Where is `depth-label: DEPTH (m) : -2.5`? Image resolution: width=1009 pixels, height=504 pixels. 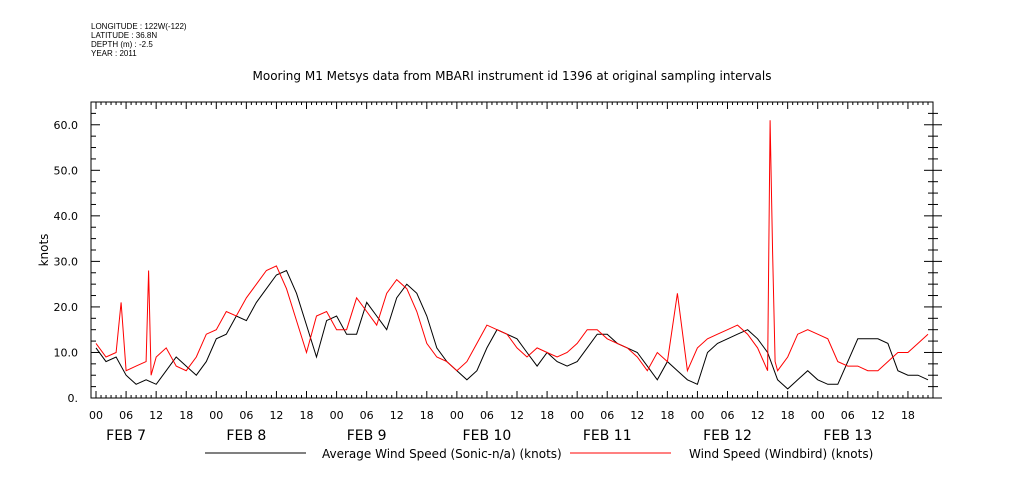 depth-label: DEPTH (m) : -2.5 is located at coordinates (122, 44).